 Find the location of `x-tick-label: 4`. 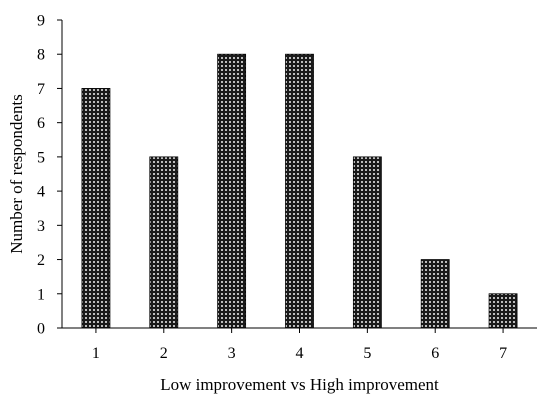

x-tick-label: 4 is located at coordinates (300, 353).